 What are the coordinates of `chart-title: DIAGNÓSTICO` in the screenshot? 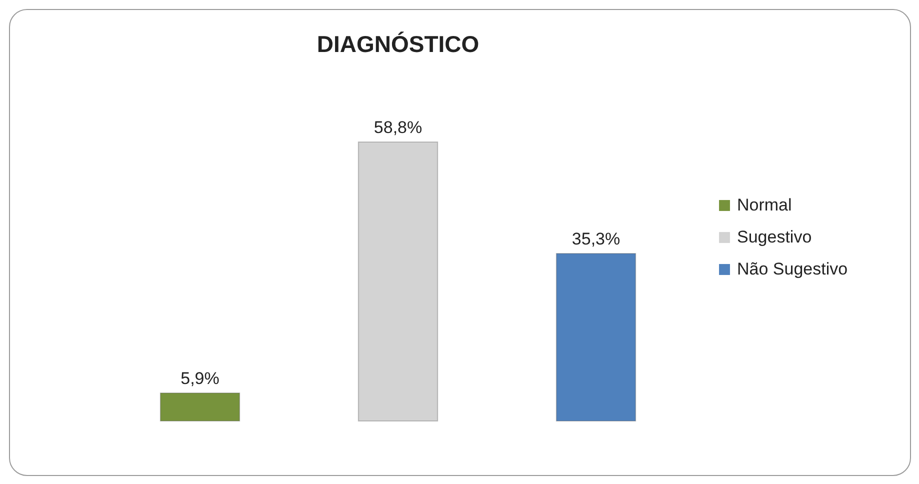 It's located at (398, 44).